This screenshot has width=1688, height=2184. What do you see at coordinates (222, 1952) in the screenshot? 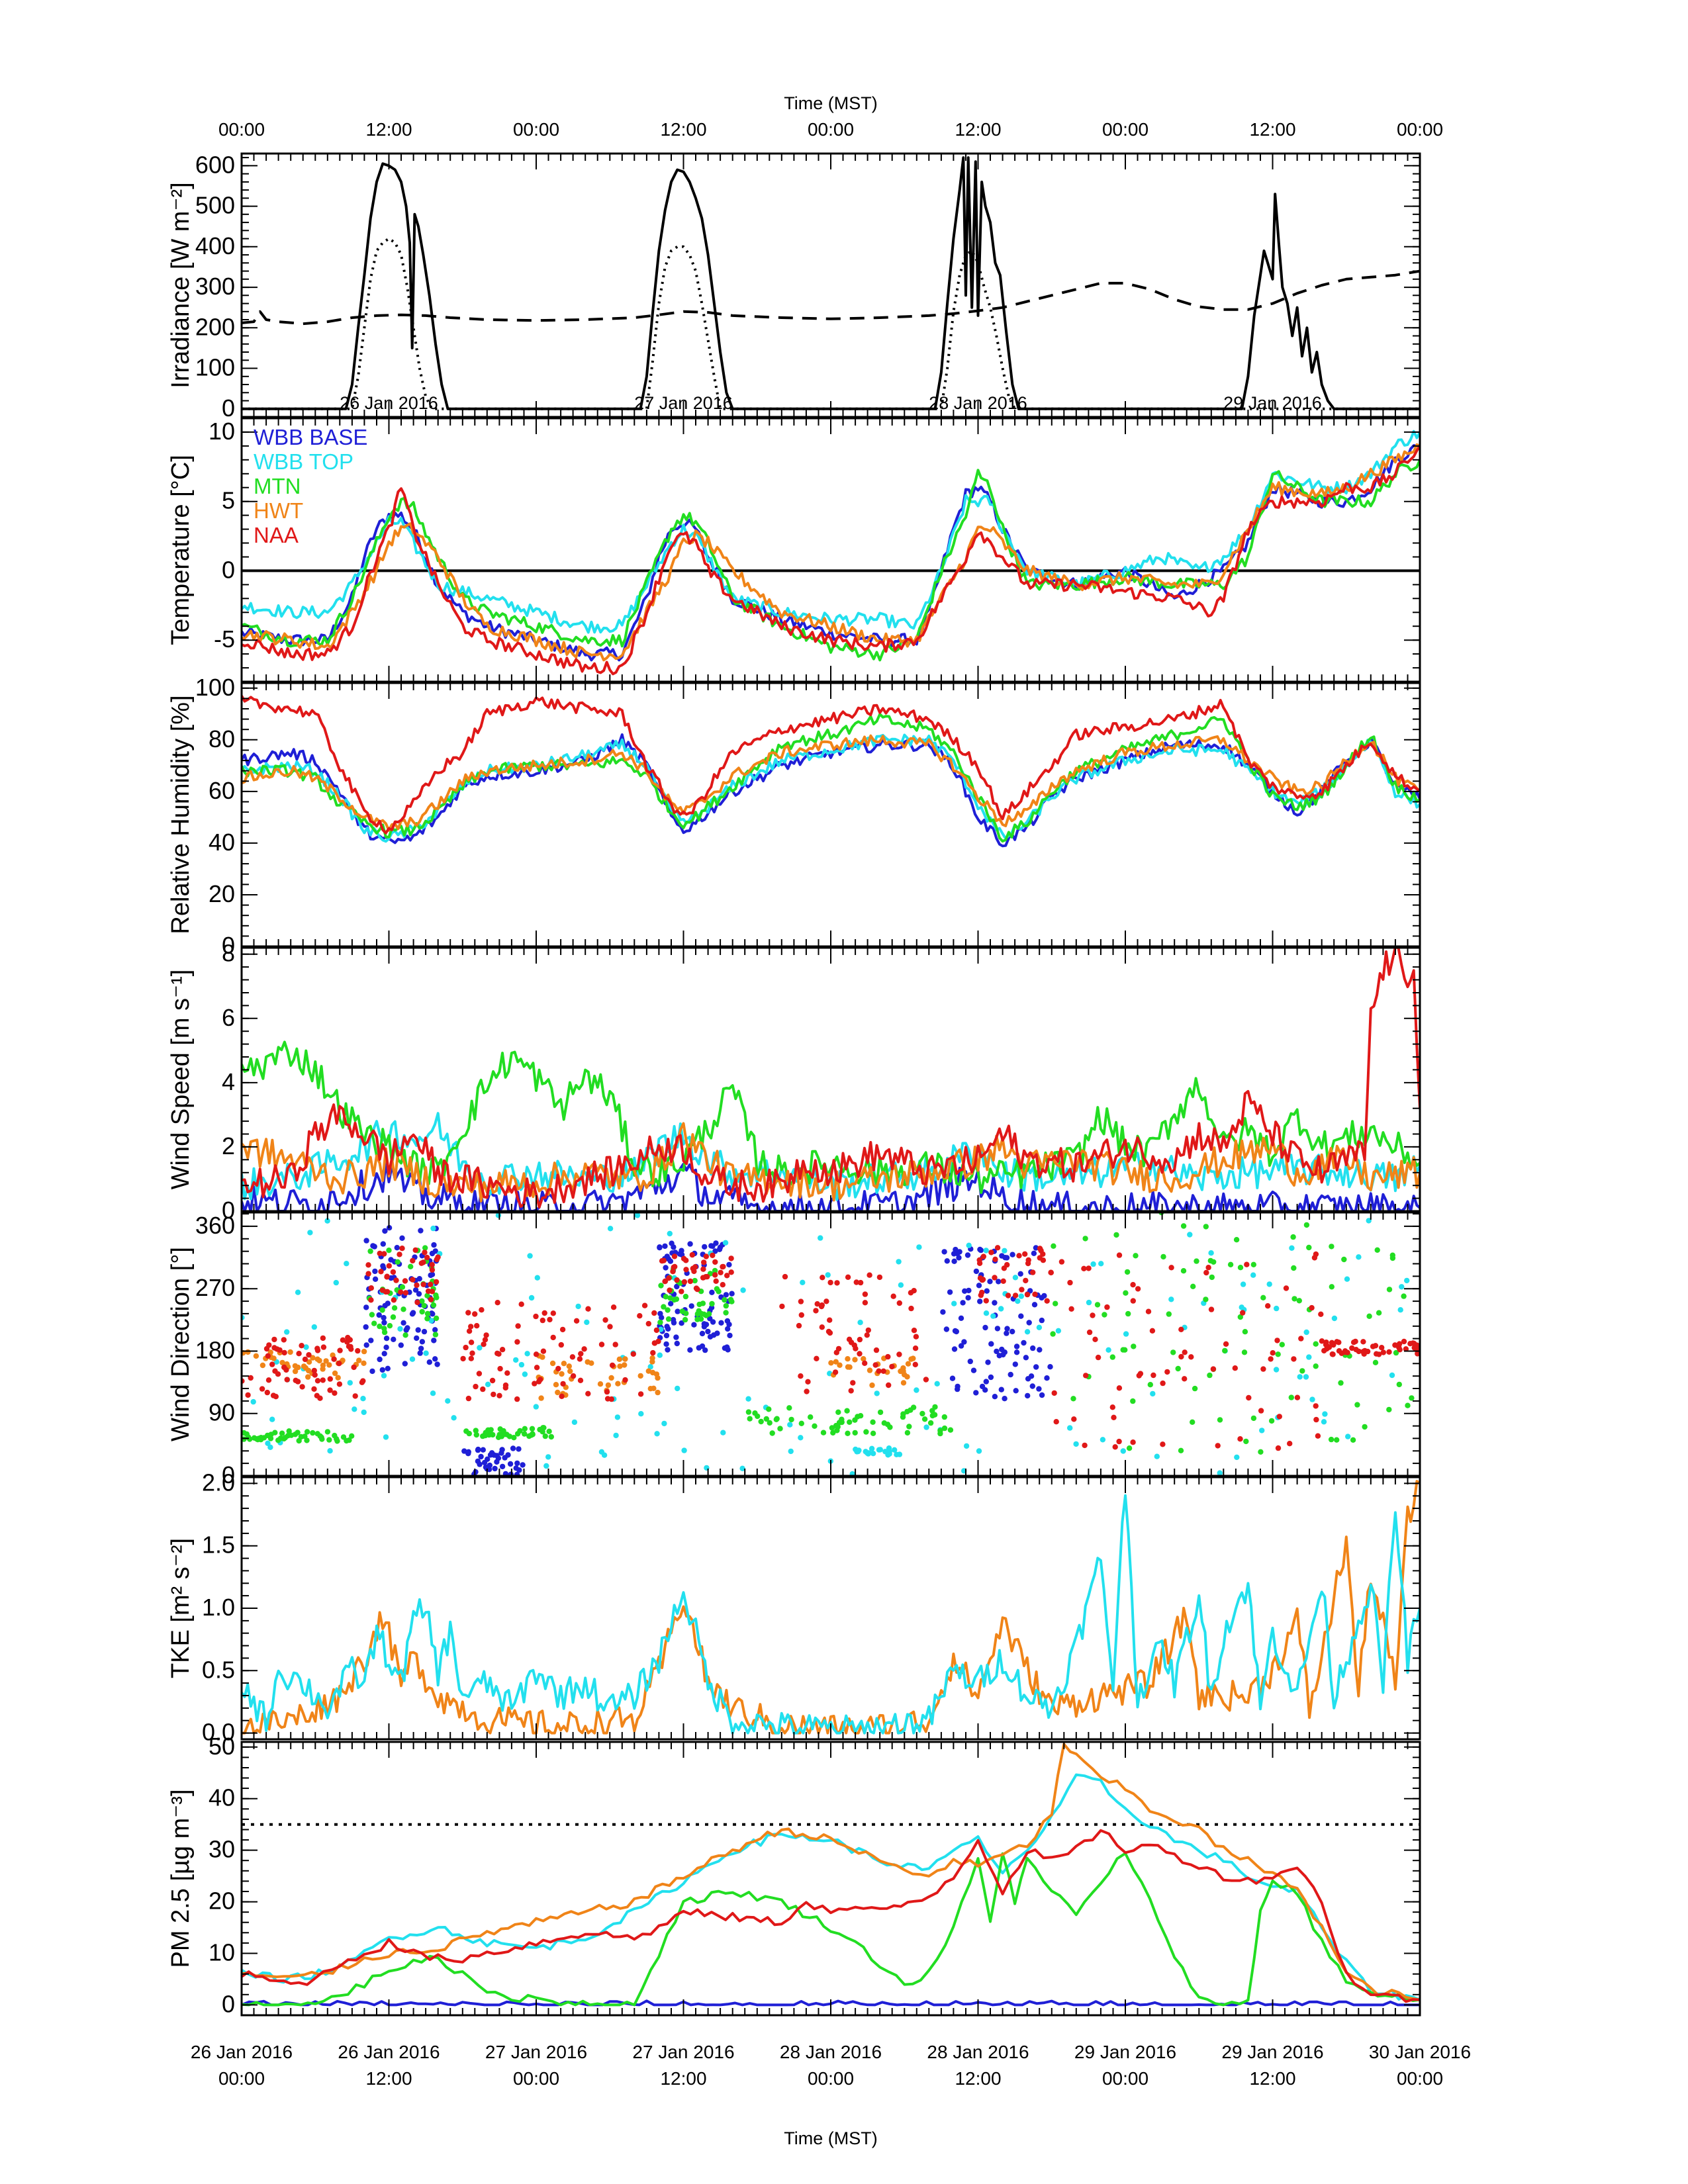
I see `y-tick-label: 10` at bounding box center [222, 1952].